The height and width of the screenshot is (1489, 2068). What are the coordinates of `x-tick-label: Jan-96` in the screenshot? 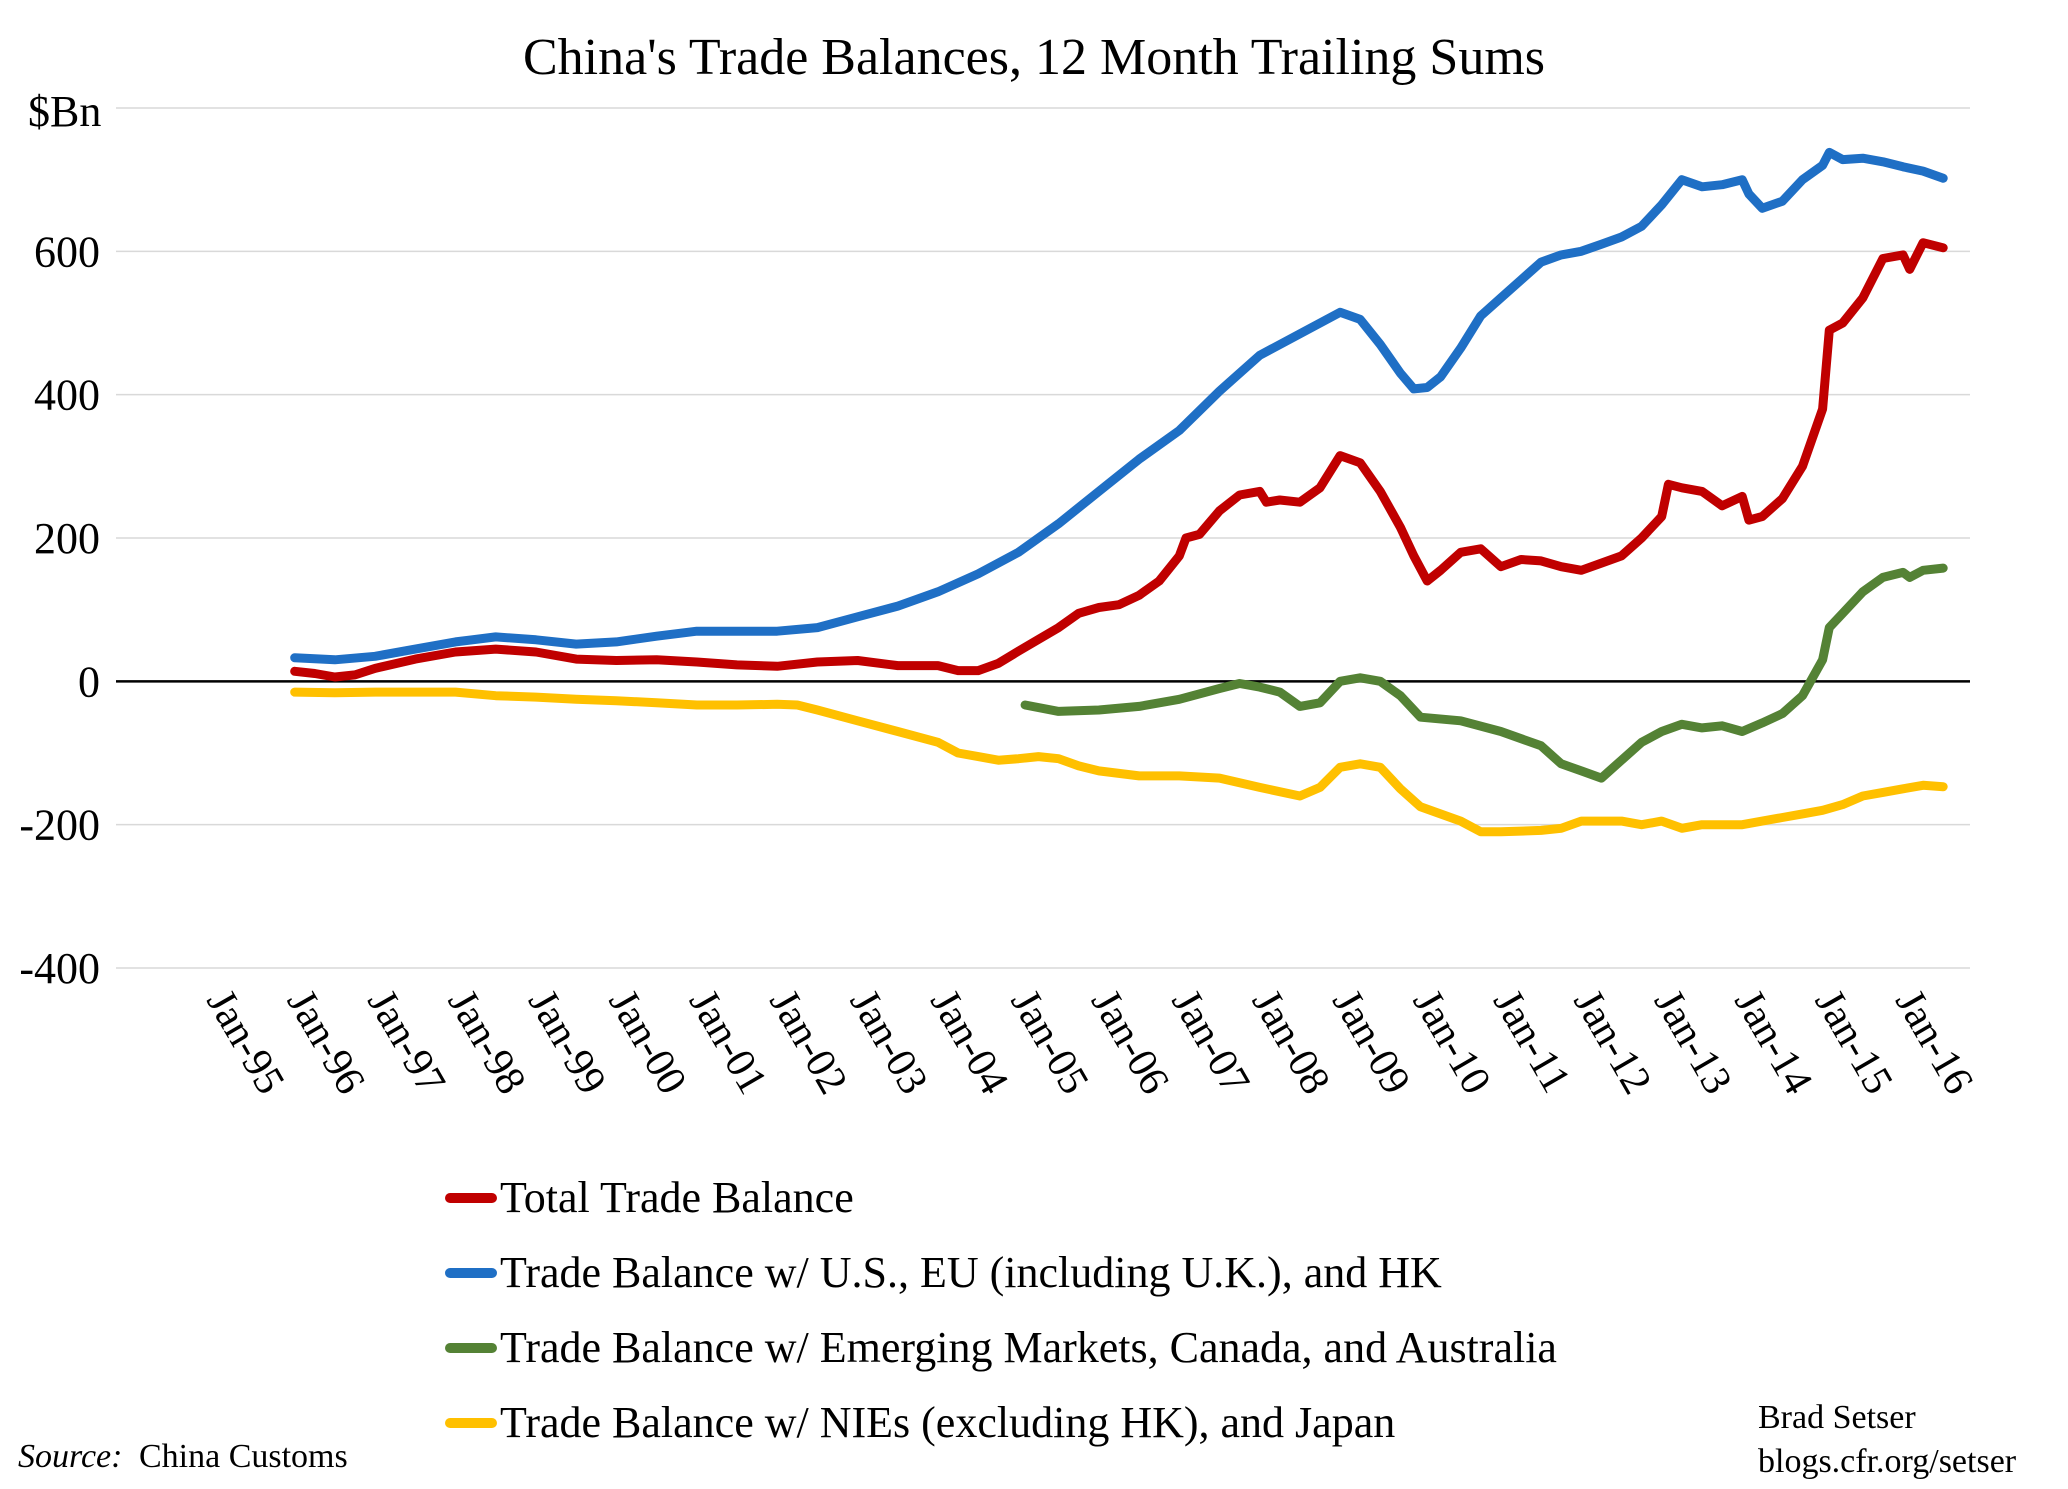 It's located at (326, 1042).